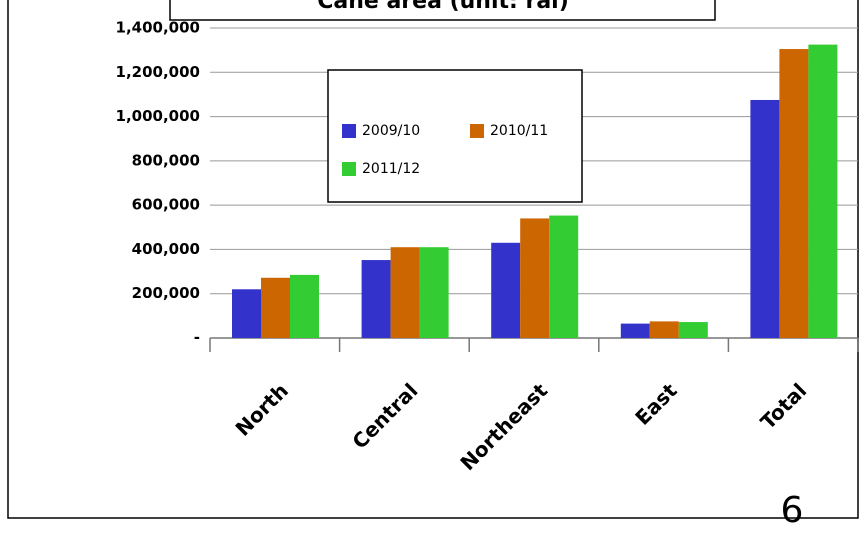 The height and width of the screenshot is (534, 864). What do you see at coordinates (166, 205) in the screenshot?
I see `y-tick-label: 600,000` at bounding box center [166, 205].